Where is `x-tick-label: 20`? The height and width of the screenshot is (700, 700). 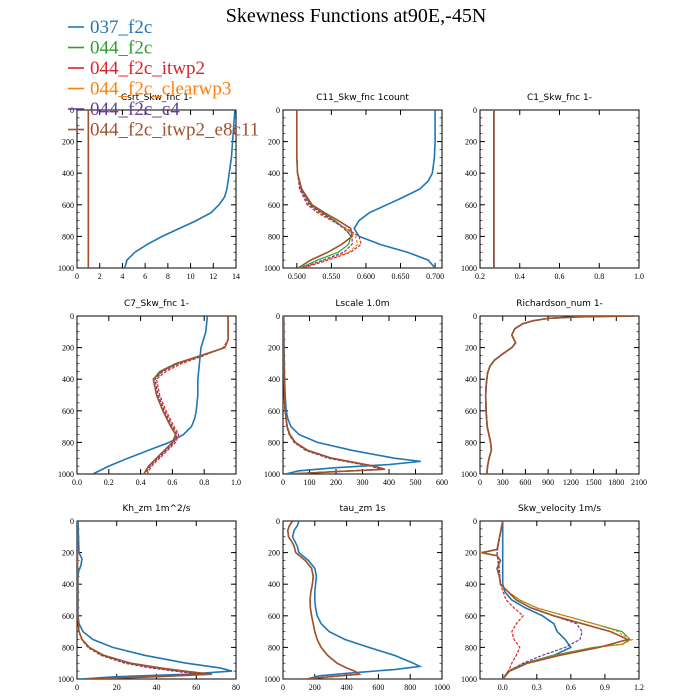
x-tick-label: 20 is located at coordinates (117, 687).